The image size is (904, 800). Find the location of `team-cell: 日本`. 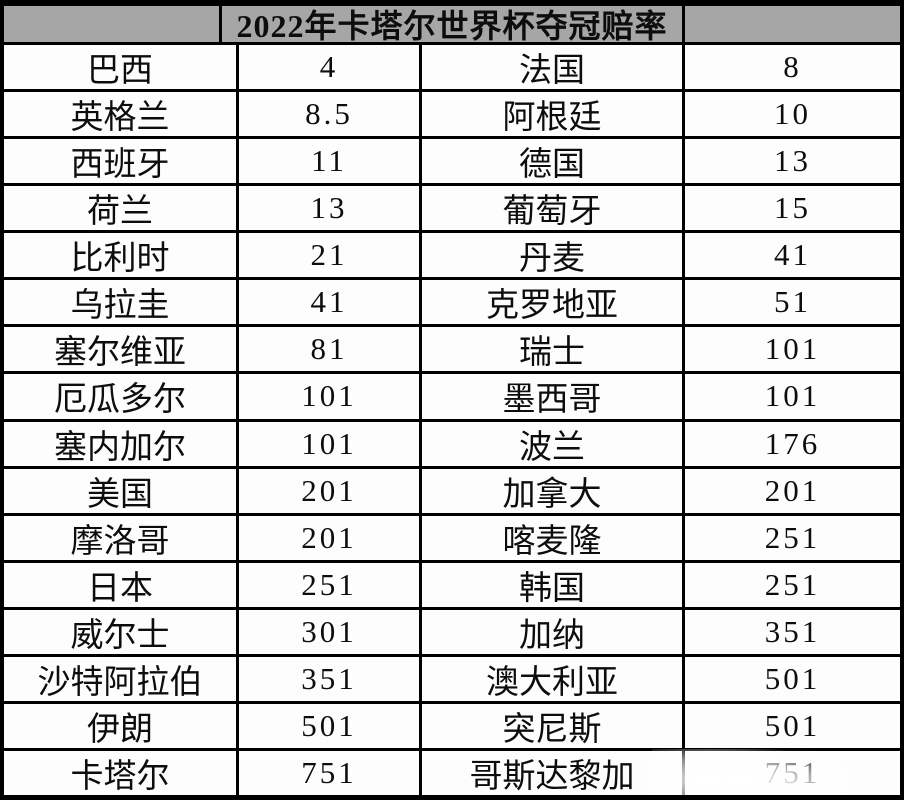

team-cell: 日本 is located at coordinates (120, 584).